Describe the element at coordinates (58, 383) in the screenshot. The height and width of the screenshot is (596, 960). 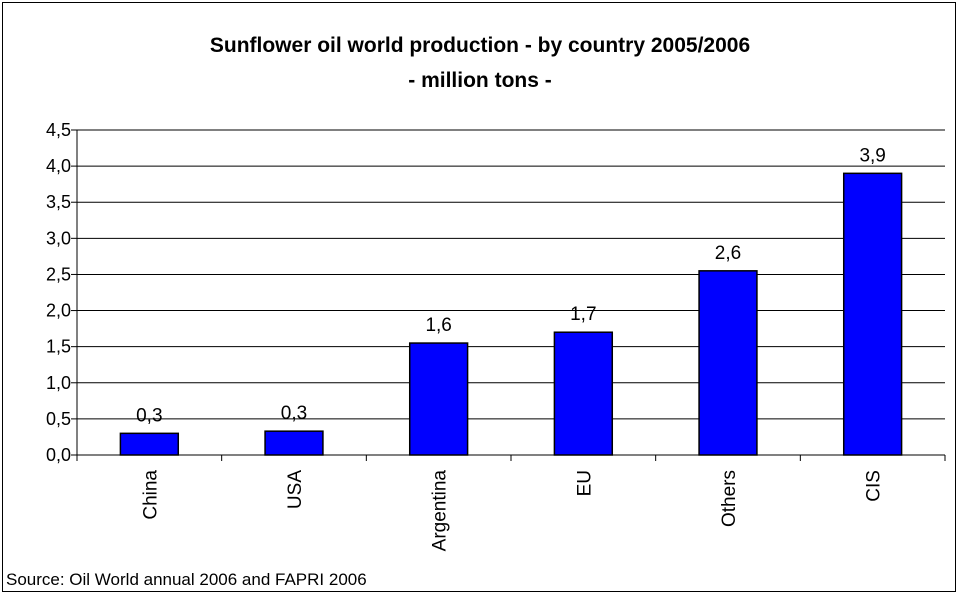
I see `y-tick-label: 1,0` at that location.